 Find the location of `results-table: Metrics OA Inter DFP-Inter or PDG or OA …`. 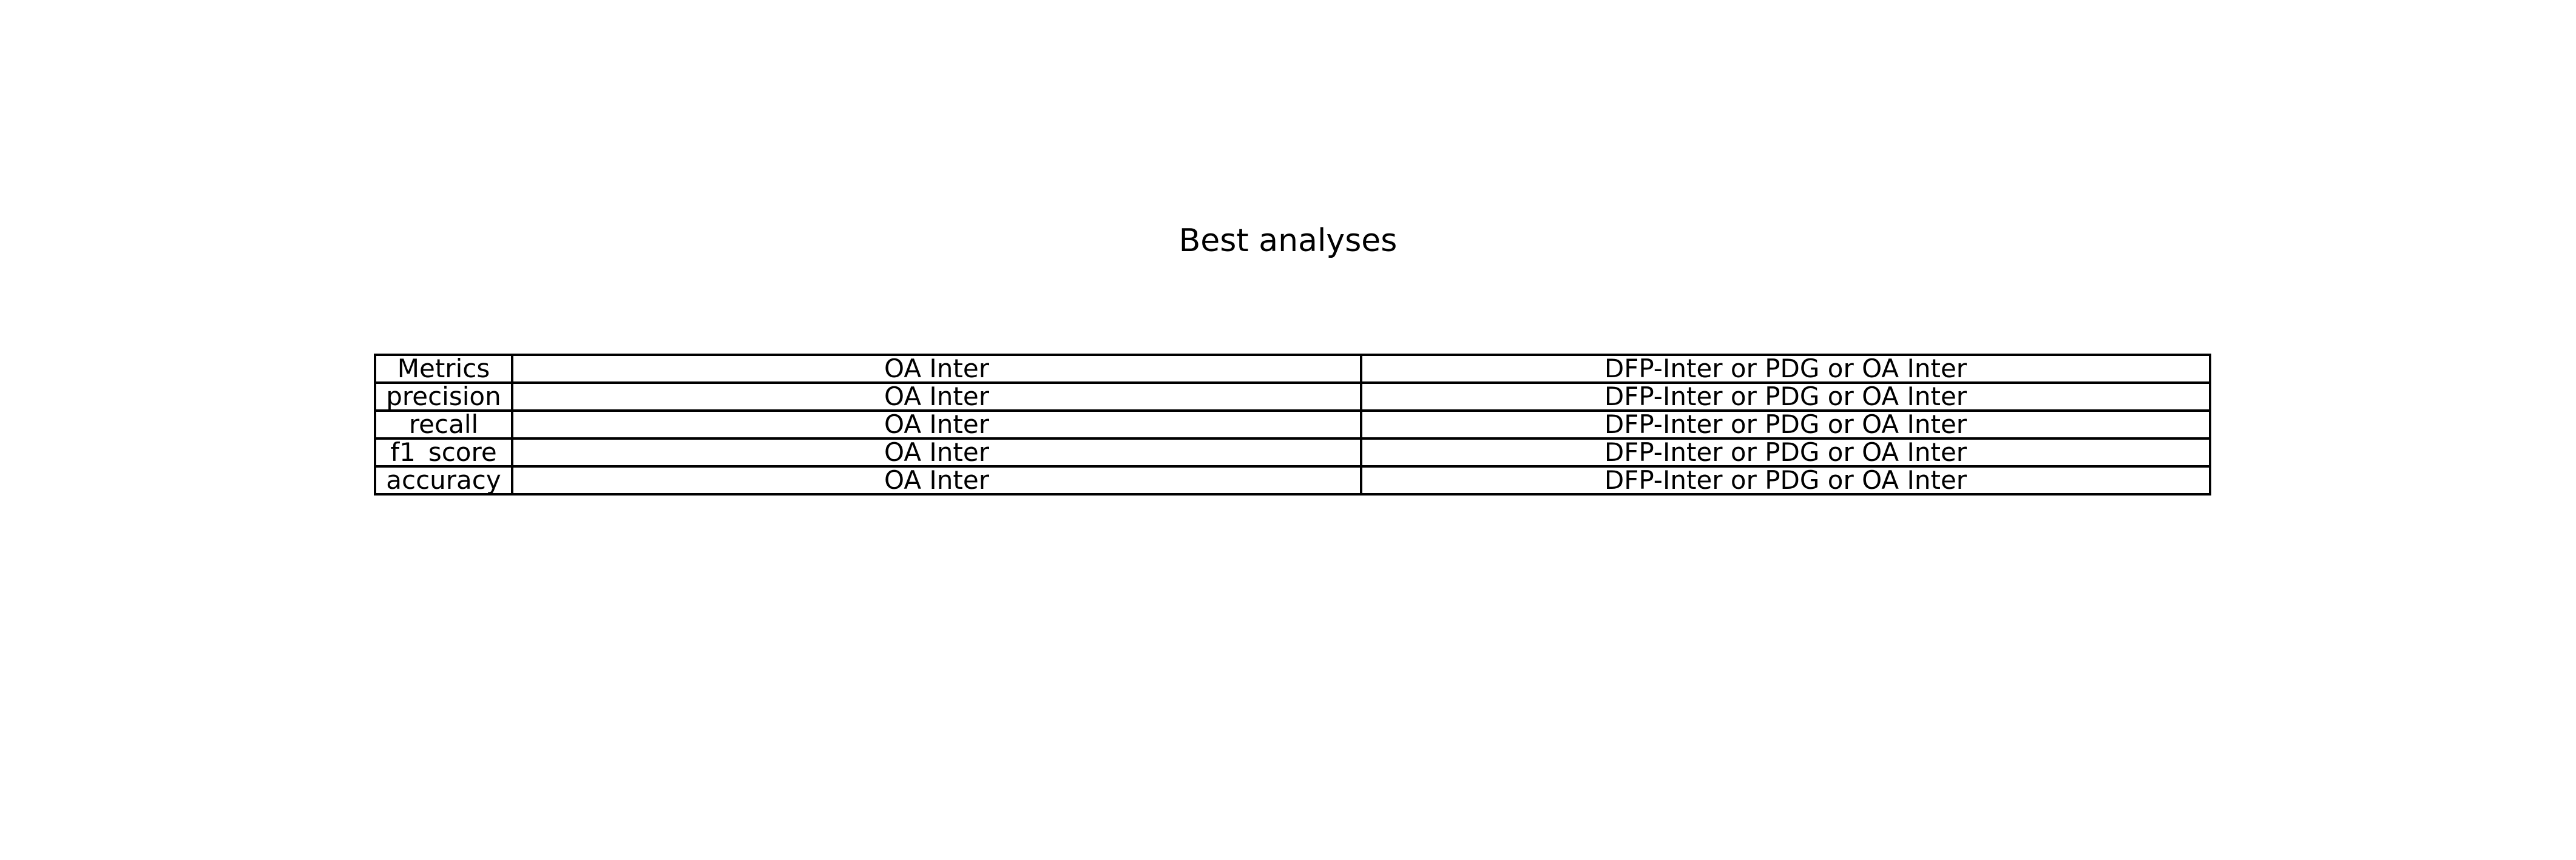

results-table: Metrics OA Inter DFP-Inter or PDG or OA … is located at coordinates (1292, 425).